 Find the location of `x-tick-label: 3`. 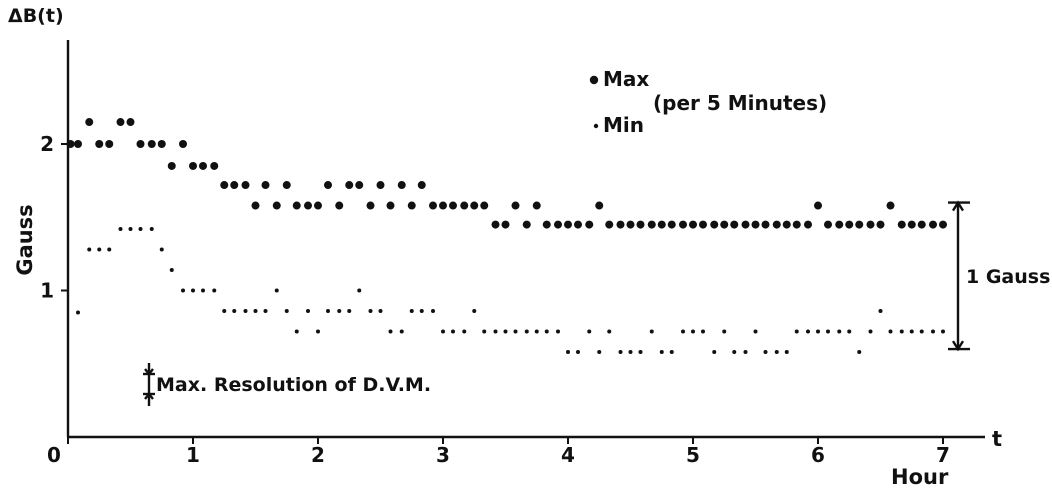

x-tick-label: 3 is located at coordinates (443, 455).